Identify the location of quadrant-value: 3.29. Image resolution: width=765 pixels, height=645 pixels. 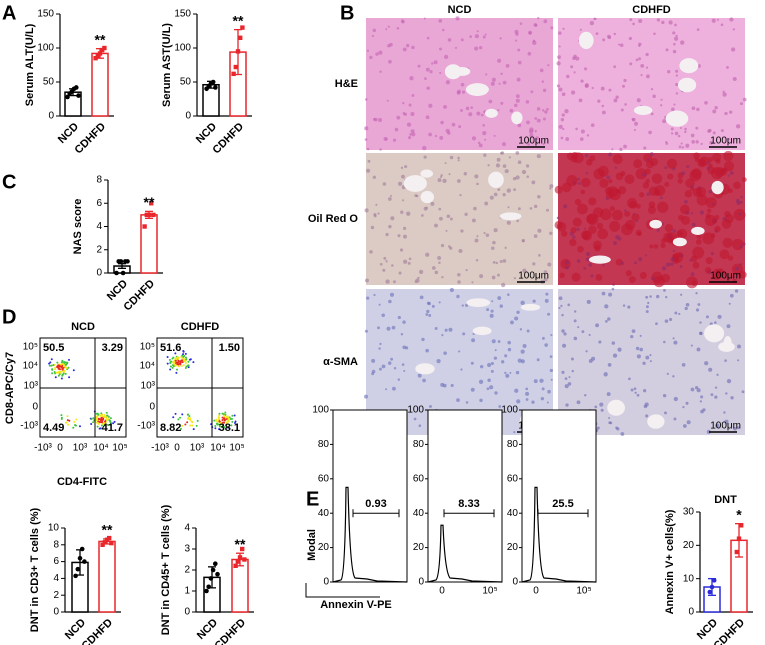
(112, 348).